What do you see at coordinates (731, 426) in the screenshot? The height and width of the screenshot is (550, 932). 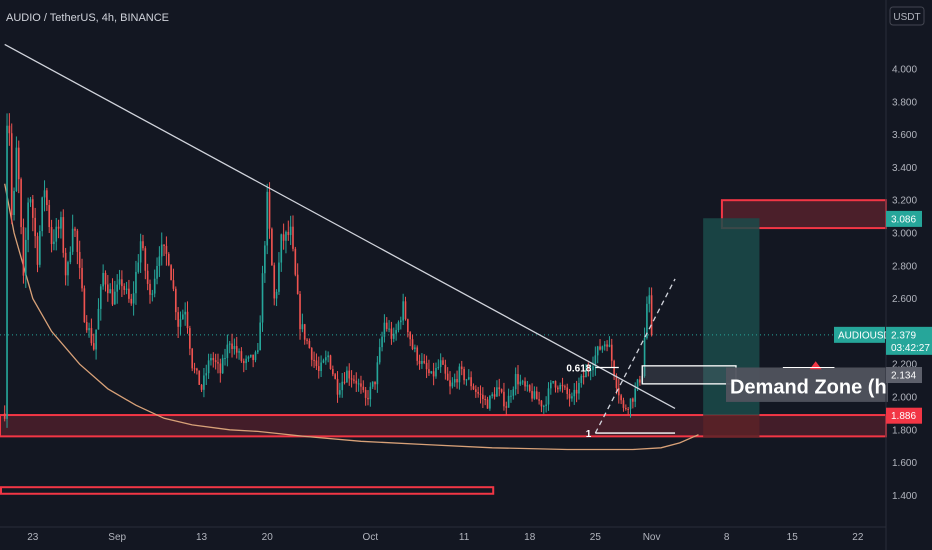 I see `long-position-stop` at bounding box center [731, 426].